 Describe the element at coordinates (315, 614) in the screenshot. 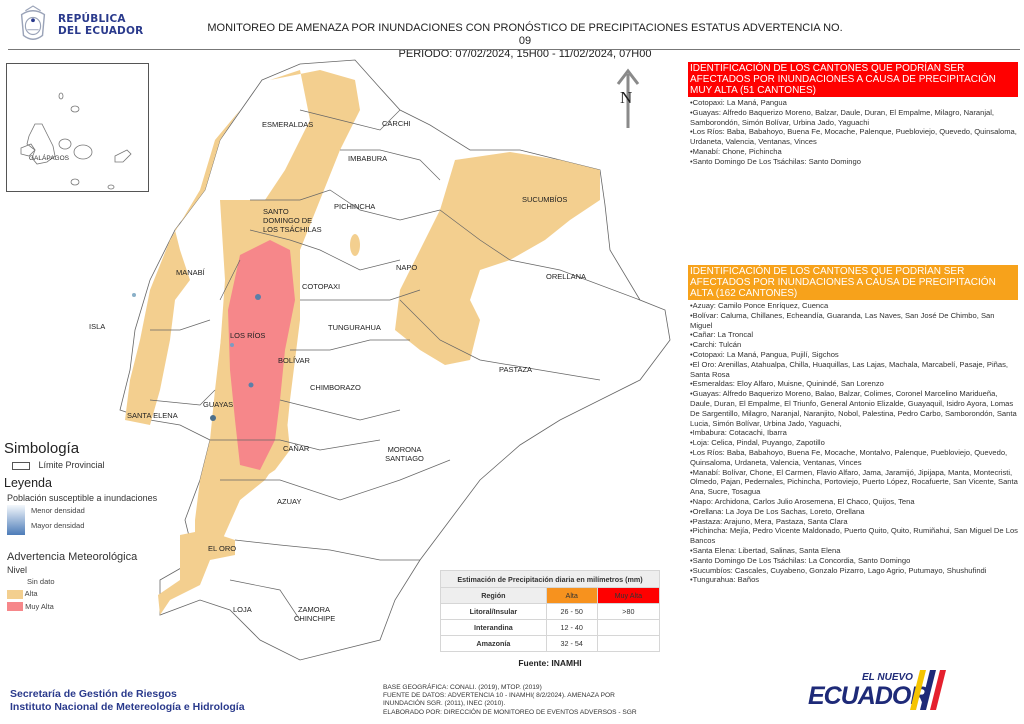

I see `province-label: ZAMORA CHINCHIPE` at that location.